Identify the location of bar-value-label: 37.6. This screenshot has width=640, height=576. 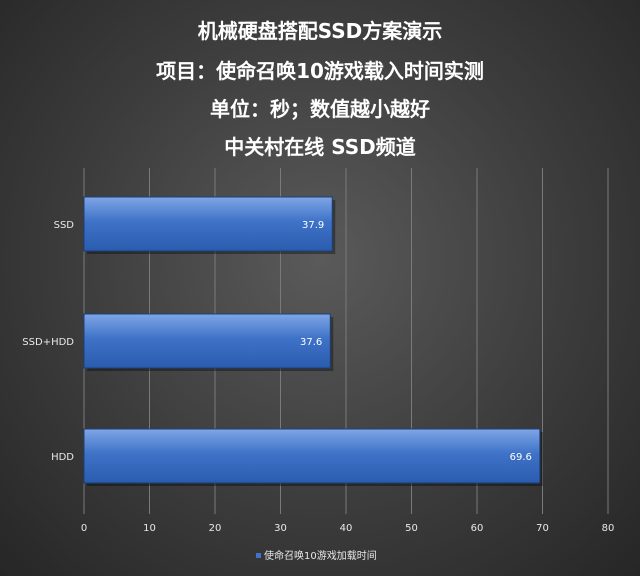
(311, 342).